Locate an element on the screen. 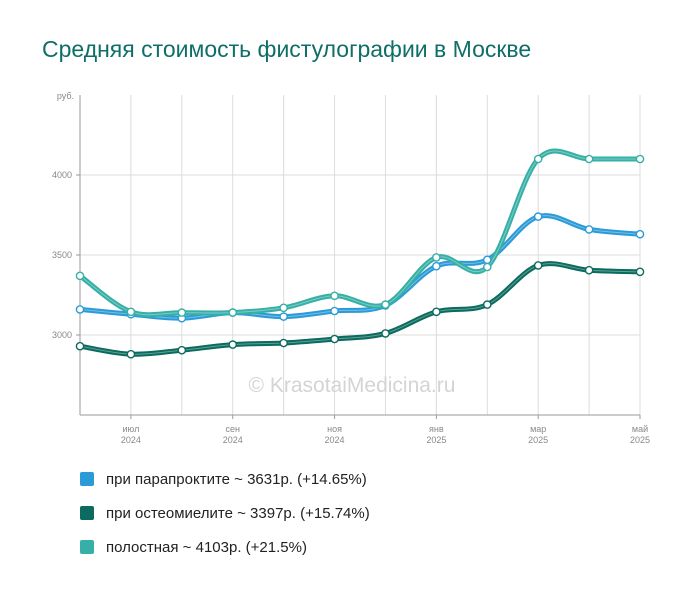 The height and width of the screenshot is (592, 700). x-tick-label-month: янв is located at coordinates (436, 429).